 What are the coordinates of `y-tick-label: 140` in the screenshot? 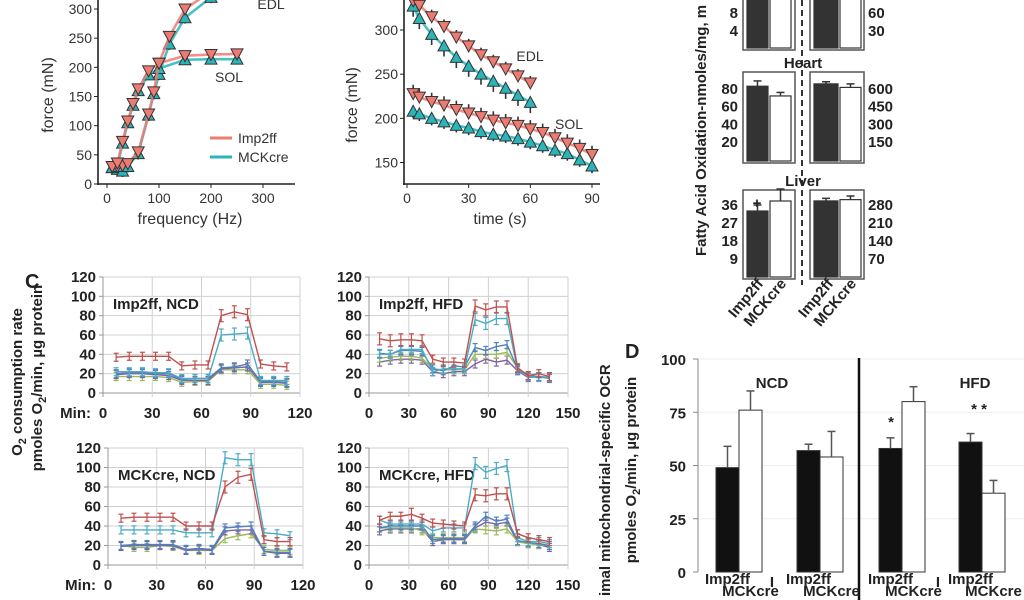 It's located at (880, 241).